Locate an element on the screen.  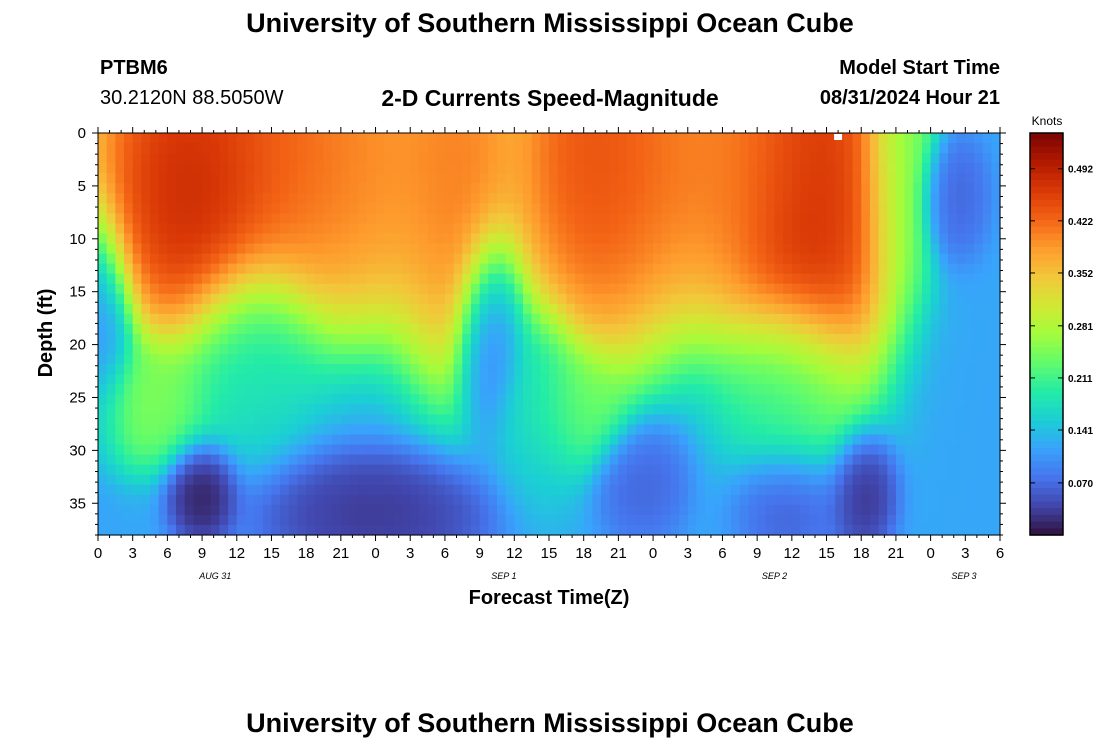
y-tick-label: 35 is located at coordinates (77, 503).